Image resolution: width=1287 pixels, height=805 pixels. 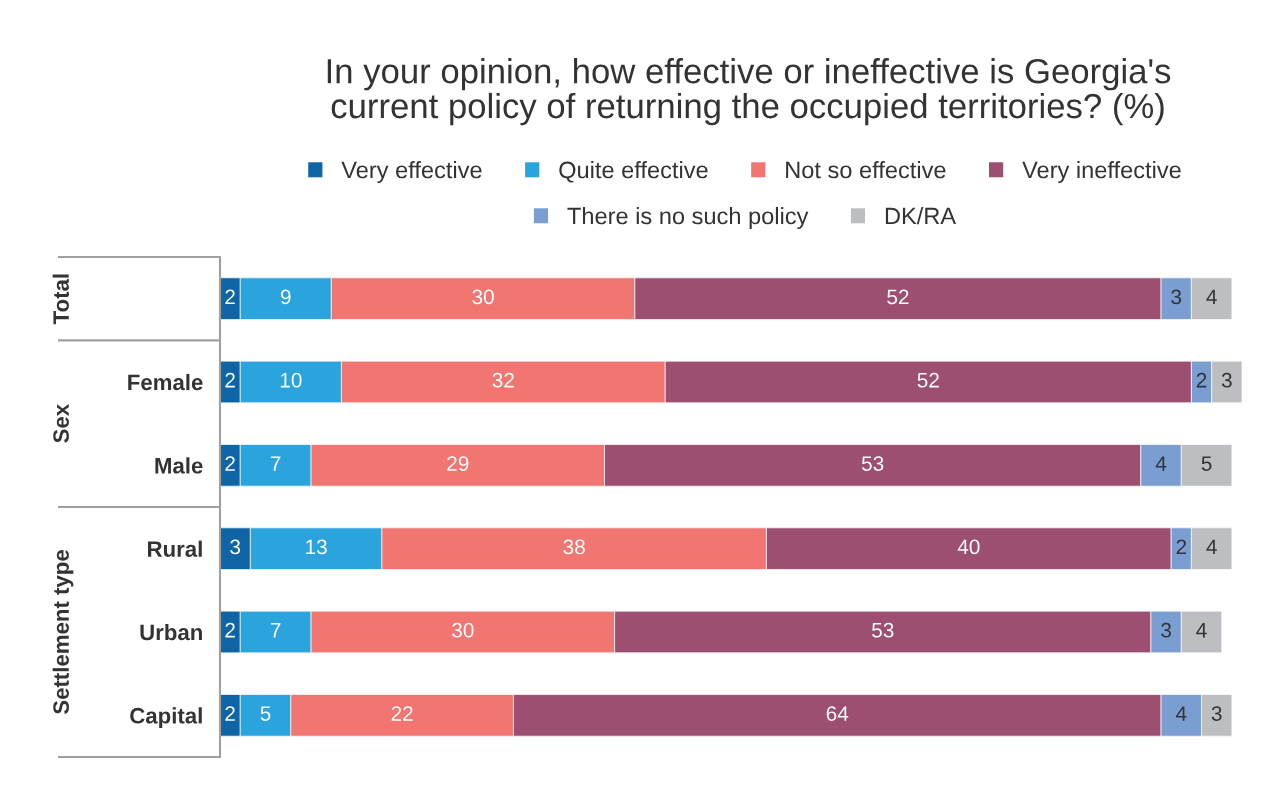 What do you see at coordinates (1101, 172) in the screenshot?
I see `legend-label: Very ineffective` at bounding box center [1101, 172].